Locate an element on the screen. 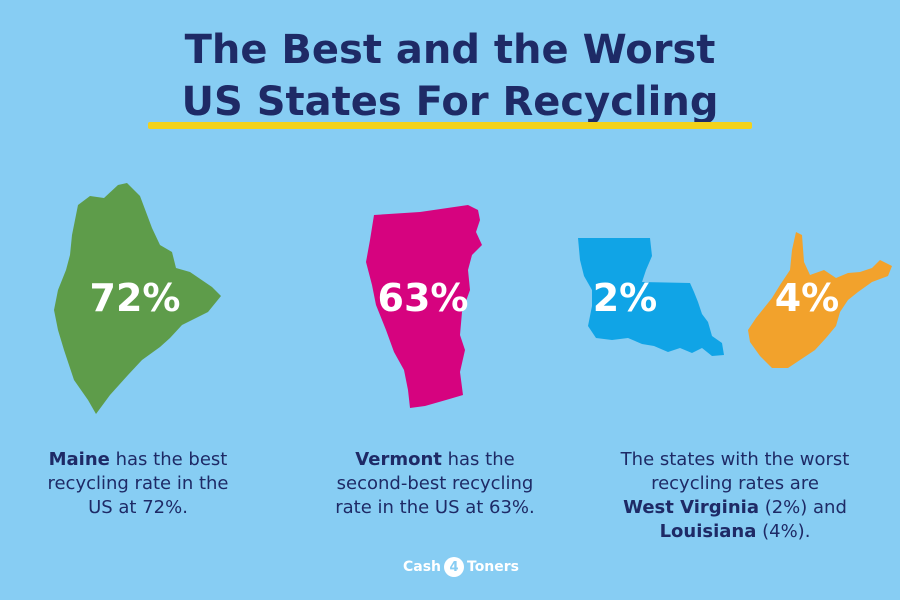 The height and width of the screenshot is (600, 900). title-underline is located at coordinates (450, 125).